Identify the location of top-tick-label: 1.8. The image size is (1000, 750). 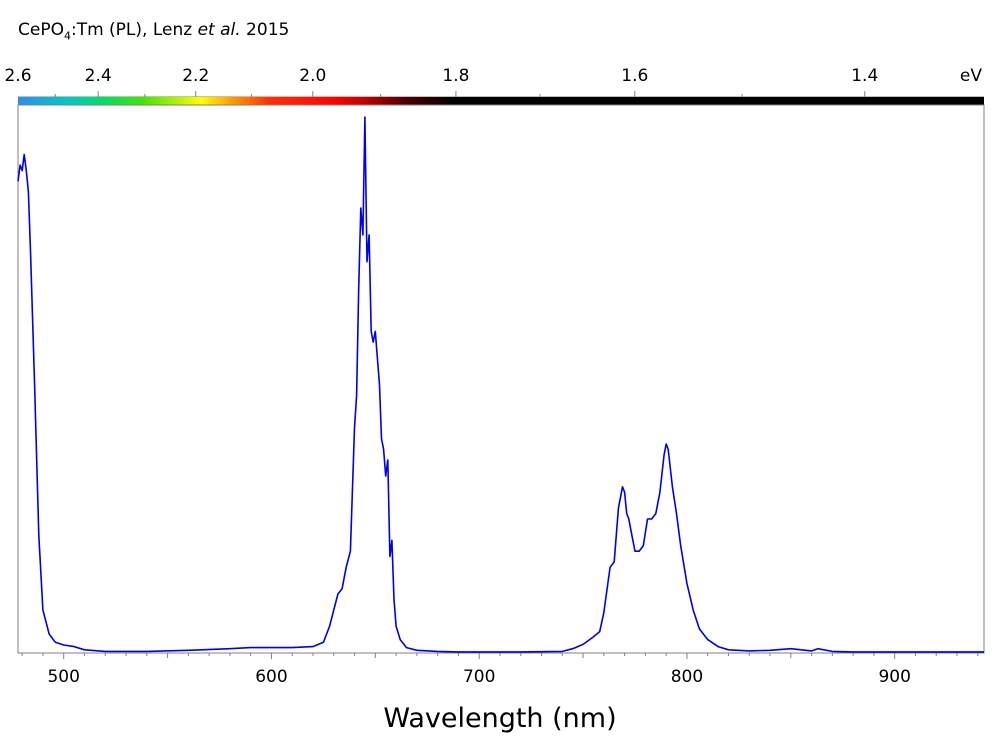
(455, 76).